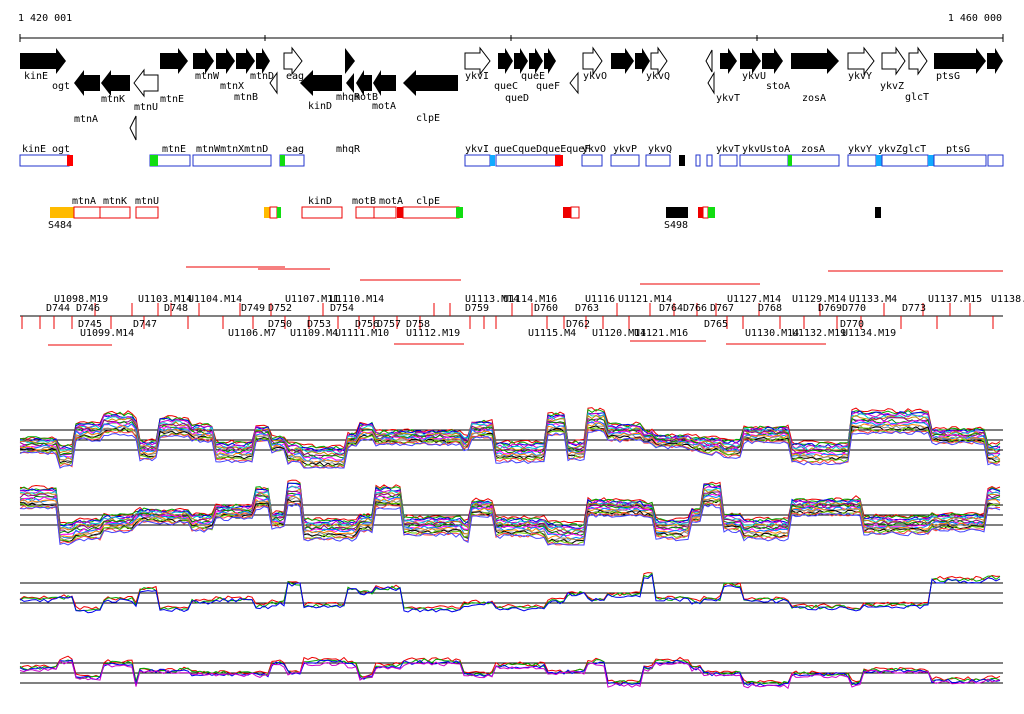 This screenshot has height=714, width=1024. I want to click on probes_below-label: U1115.M4, so click(552, 333).